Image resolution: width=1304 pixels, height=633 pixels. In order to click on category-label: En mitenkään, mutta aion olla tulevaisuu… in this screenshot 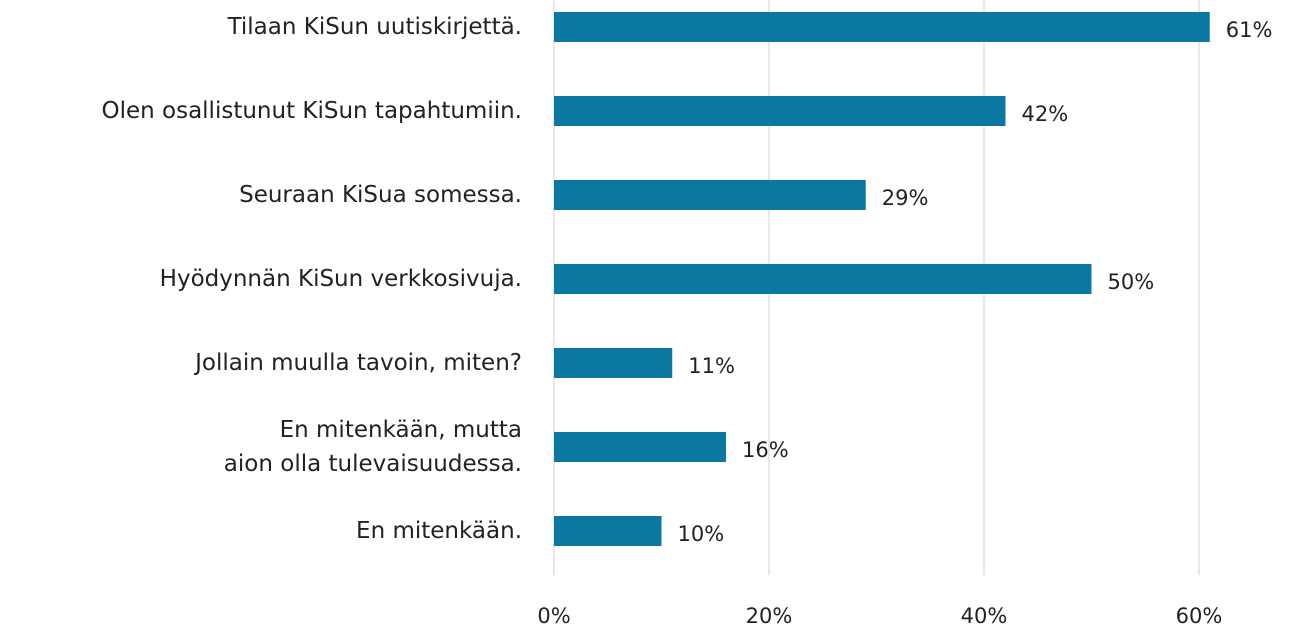, I will do `click(372, 447)`.